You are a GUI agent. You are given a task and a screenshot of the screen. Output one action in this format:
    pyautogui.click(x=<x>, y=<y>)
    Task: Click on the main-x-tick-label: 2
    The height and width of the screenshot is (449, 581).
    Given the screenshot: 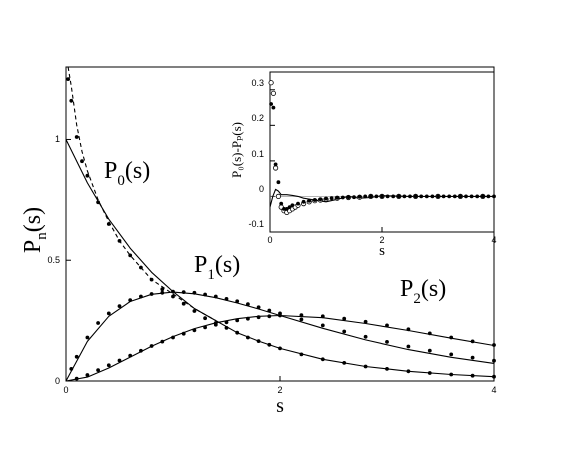 What is the action you would take?
    pyautogui.click(x=279, y=390)
    